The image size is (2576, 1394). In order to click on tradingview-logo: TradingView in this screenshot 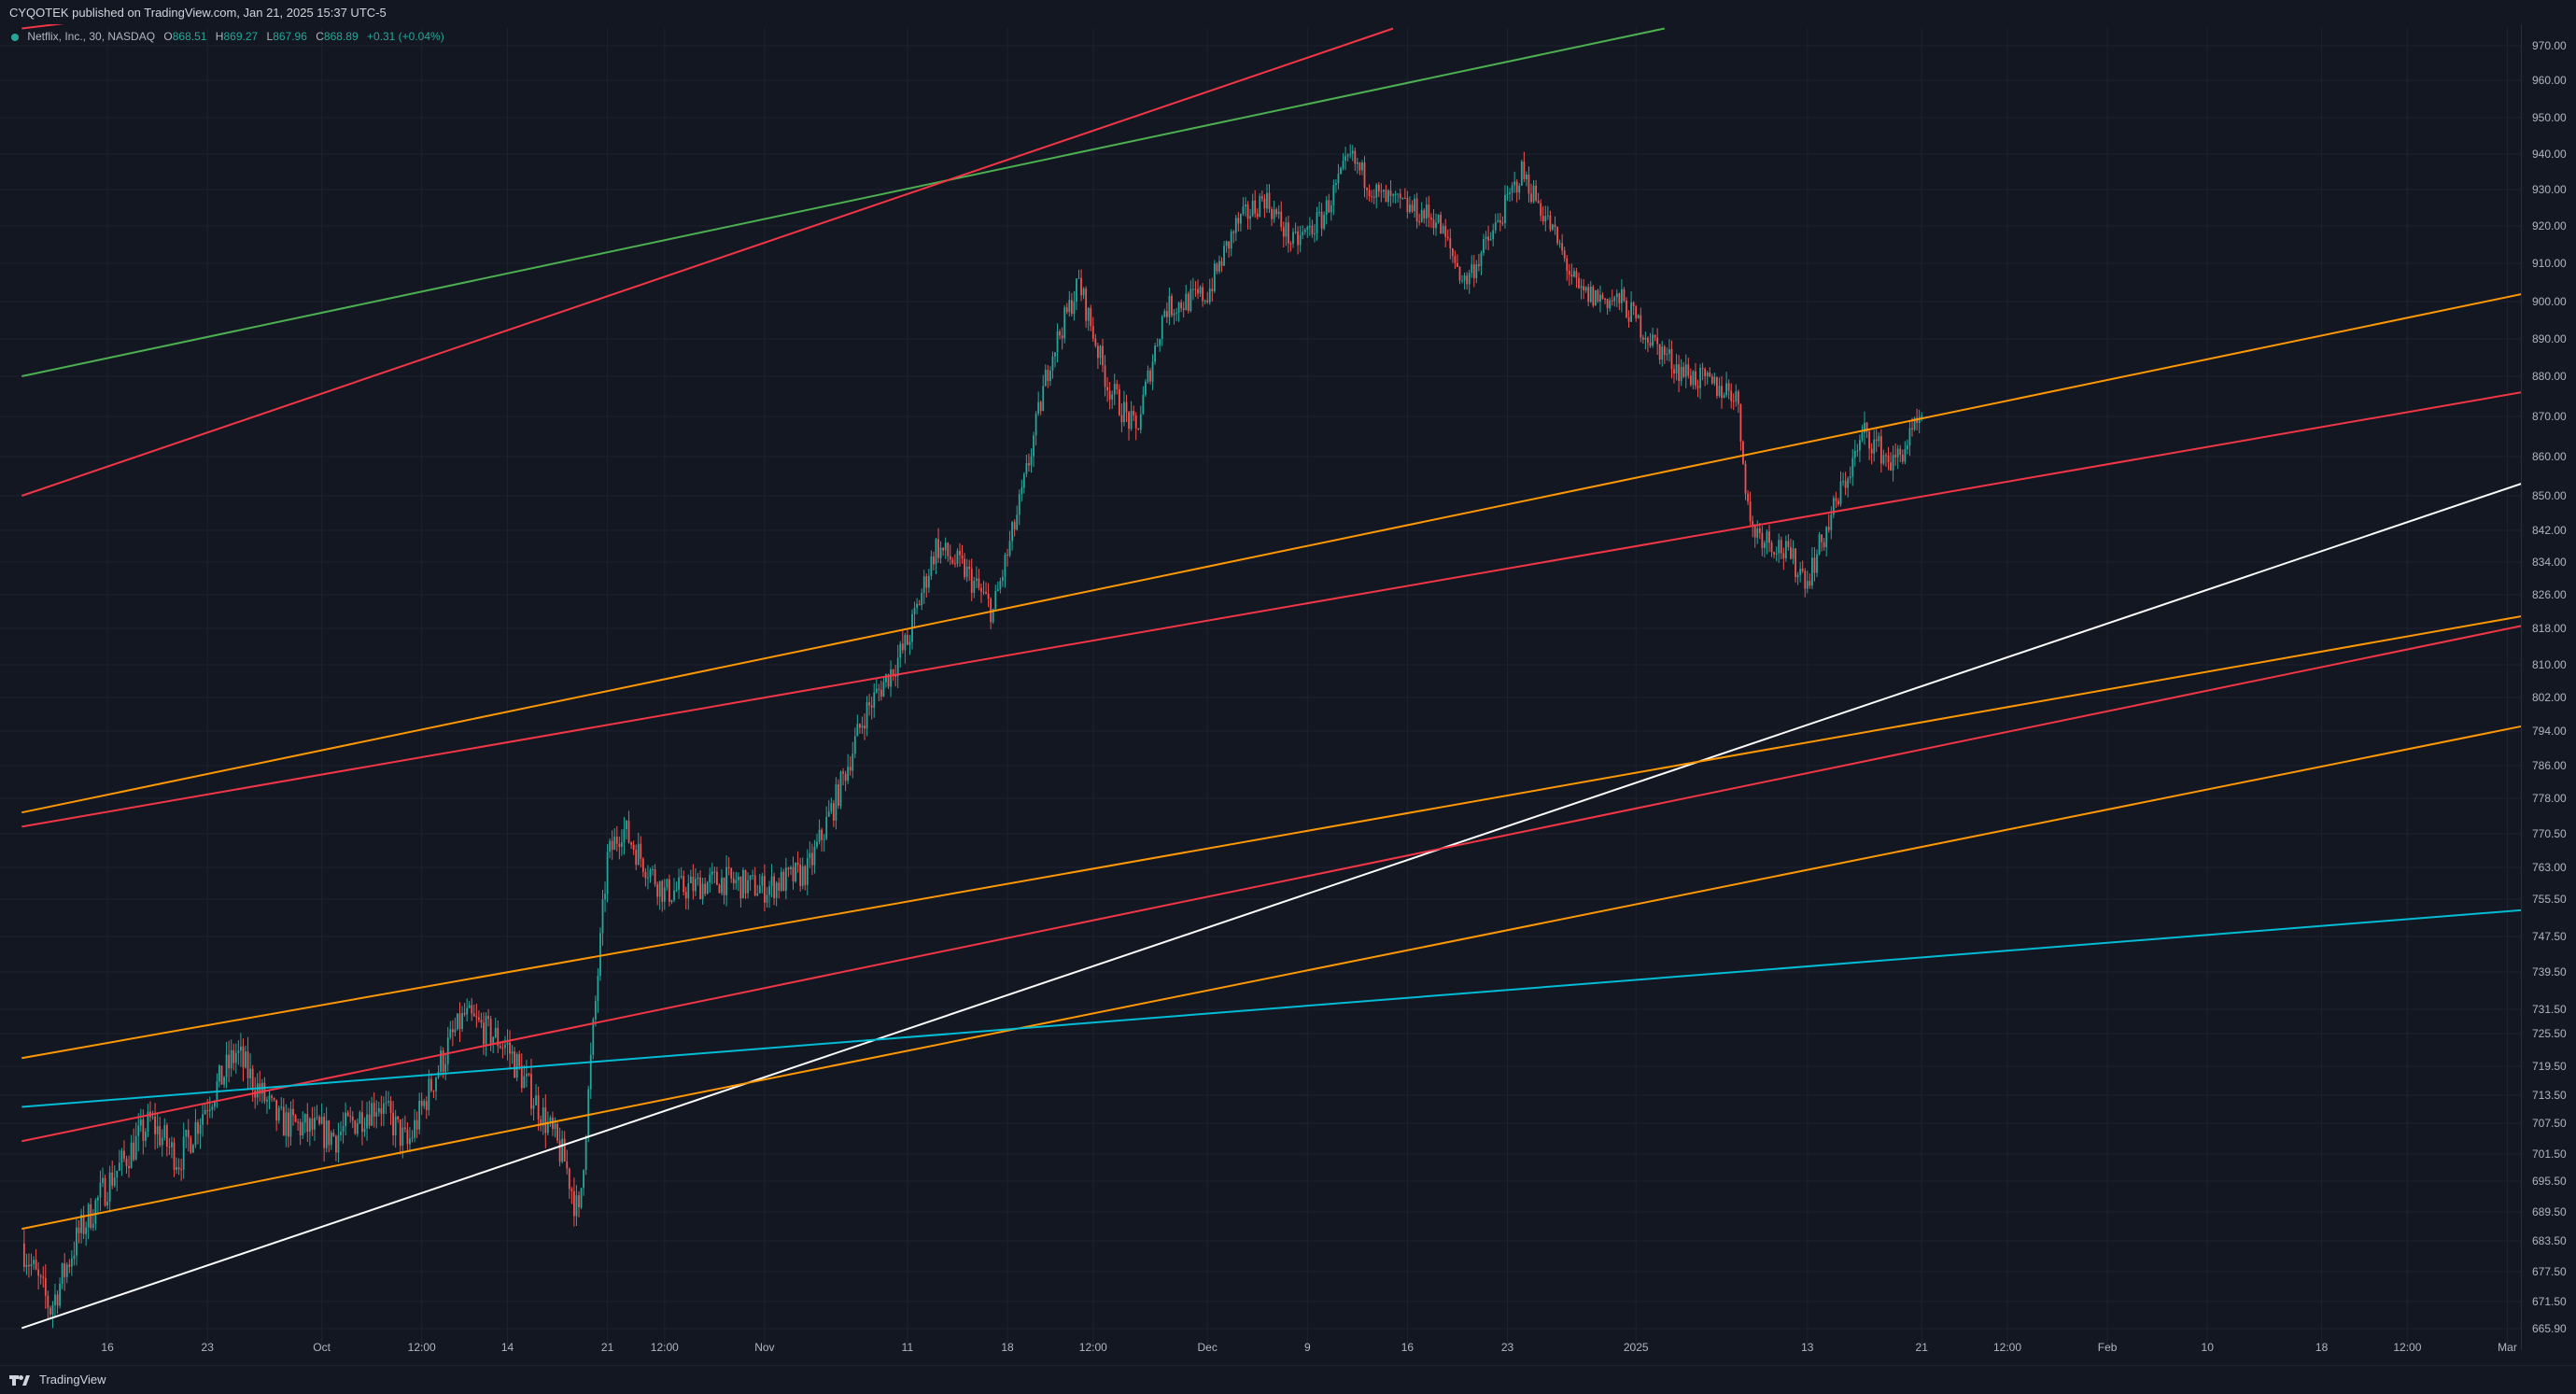, I will do `click(57, 1380)`.